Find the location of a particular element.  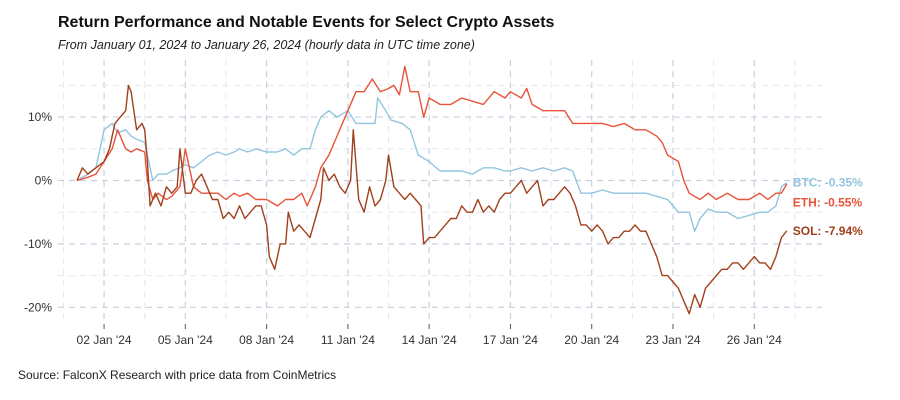

x-tick-label: 14 Jan '24 is located at coordinates (429, 340).